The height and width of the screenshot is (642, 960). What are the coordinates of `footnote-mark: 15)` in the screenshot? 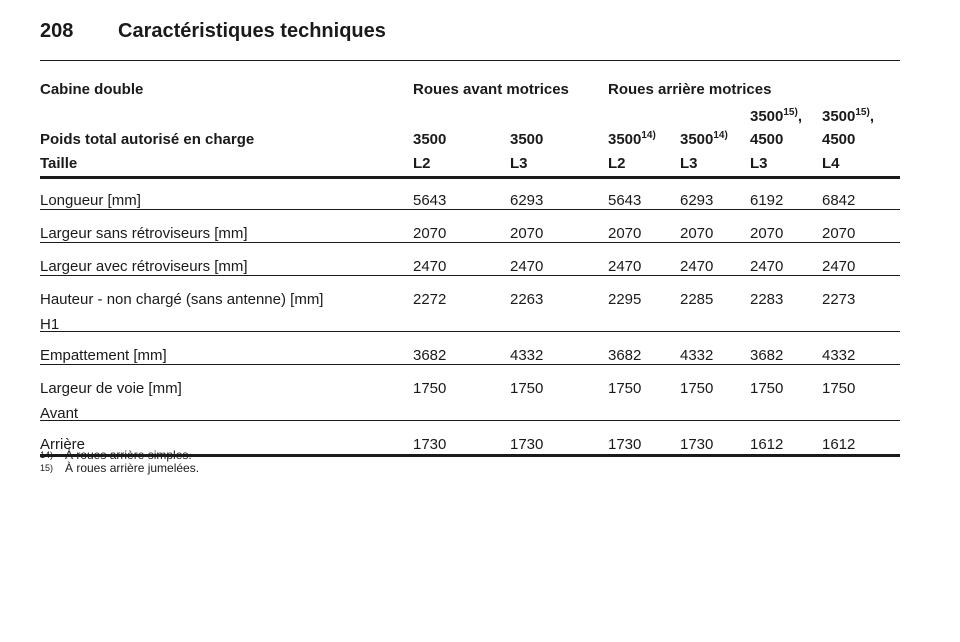 It's located at (47, 468).